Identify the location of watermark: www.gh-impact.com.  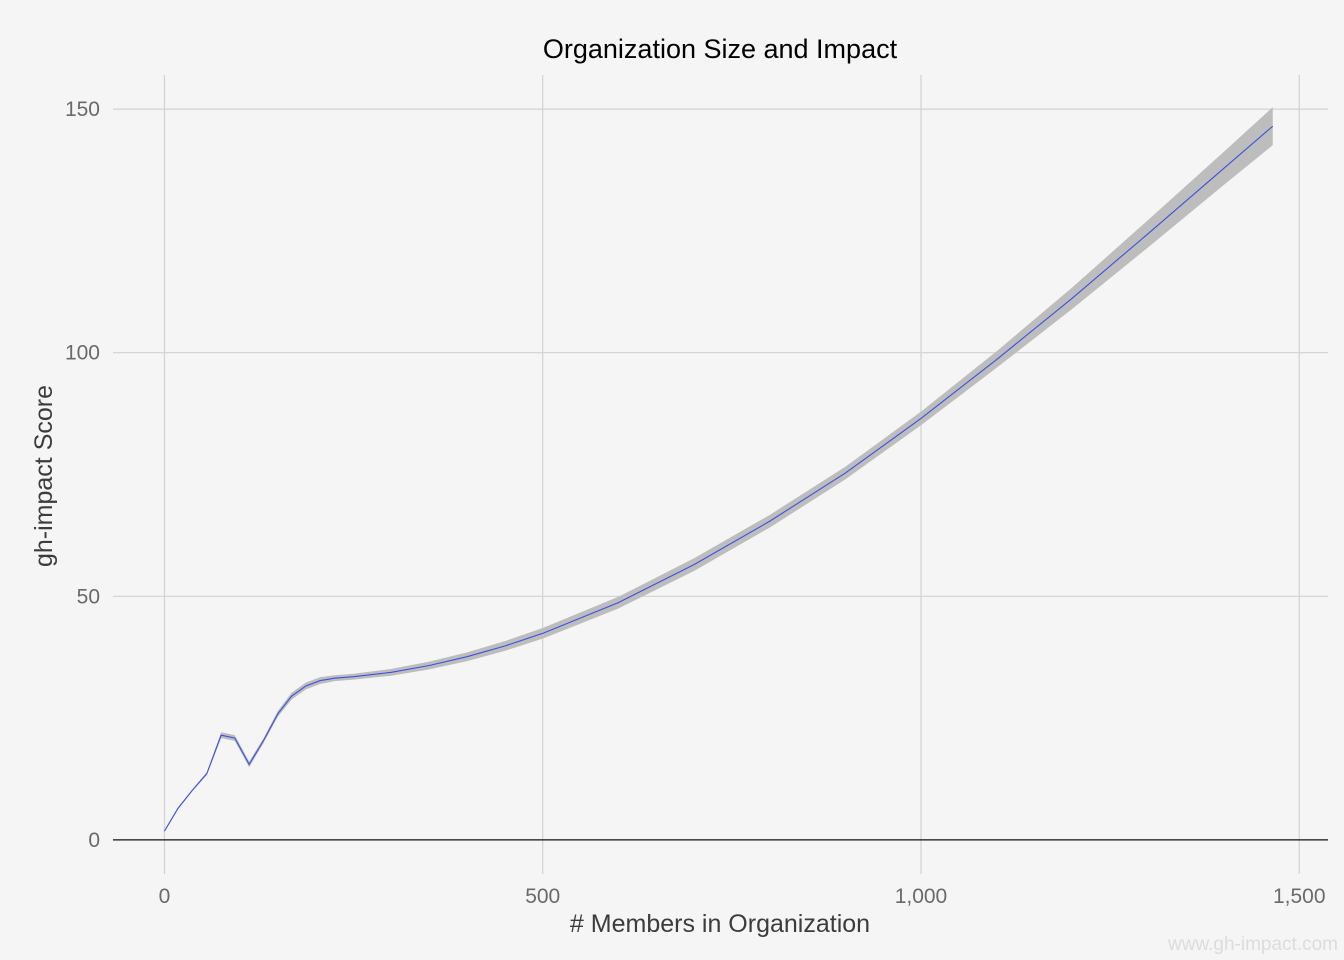
(1252, 944).